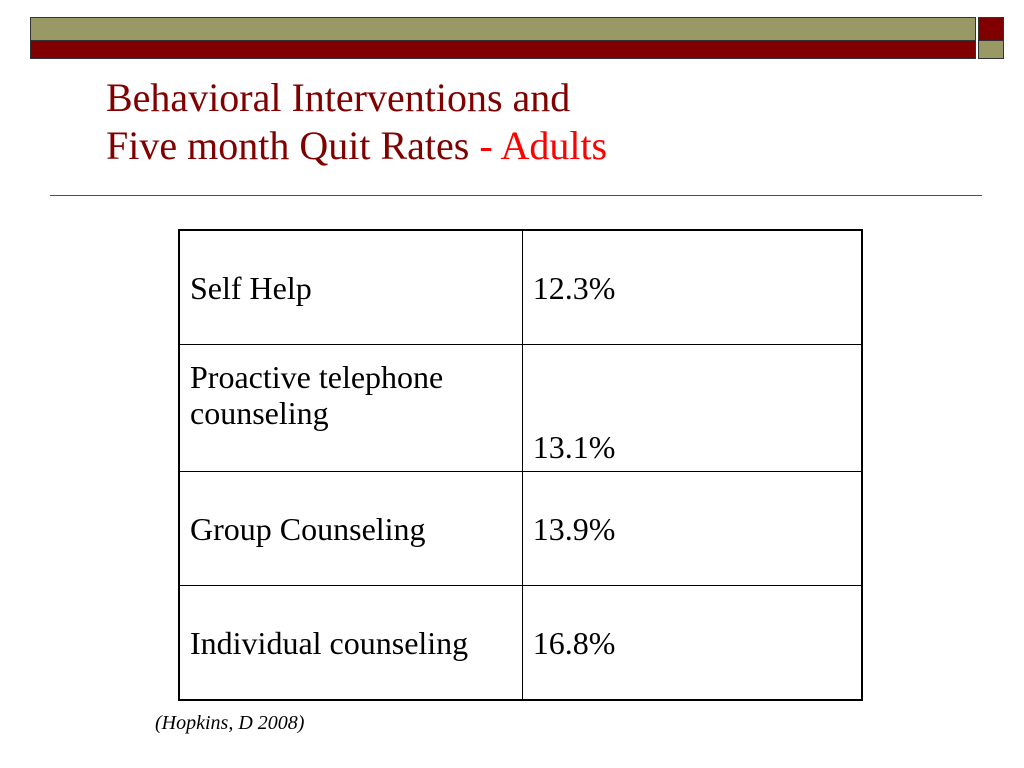  I want to click on quit-rate-cell: 13.9%, so click(692, 528).